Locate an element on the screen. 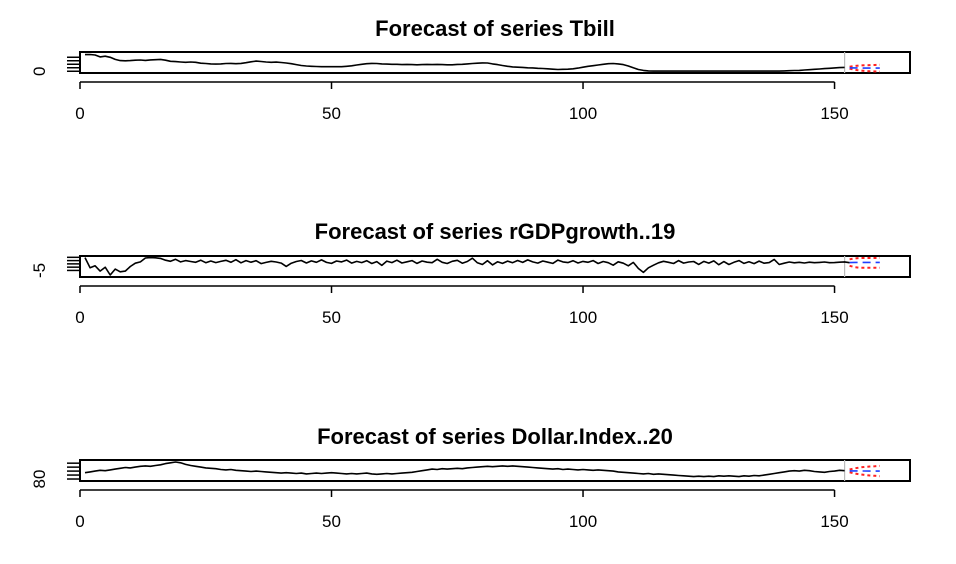  y-tick-label: -5 is located at coordinates (39, 270).